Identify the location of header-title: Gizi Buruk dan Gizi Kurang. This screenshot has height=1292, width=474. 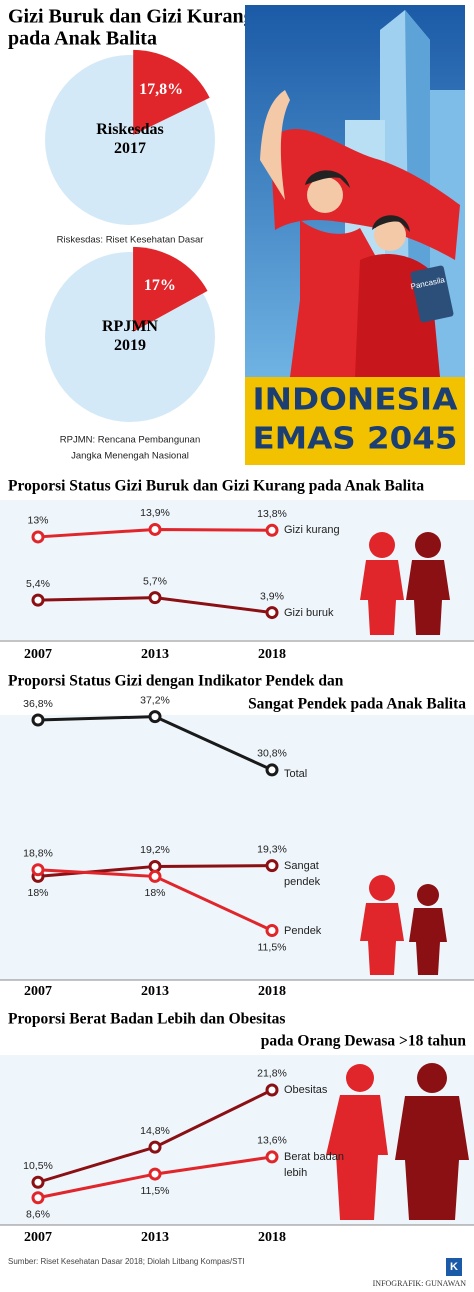
(131, 17).